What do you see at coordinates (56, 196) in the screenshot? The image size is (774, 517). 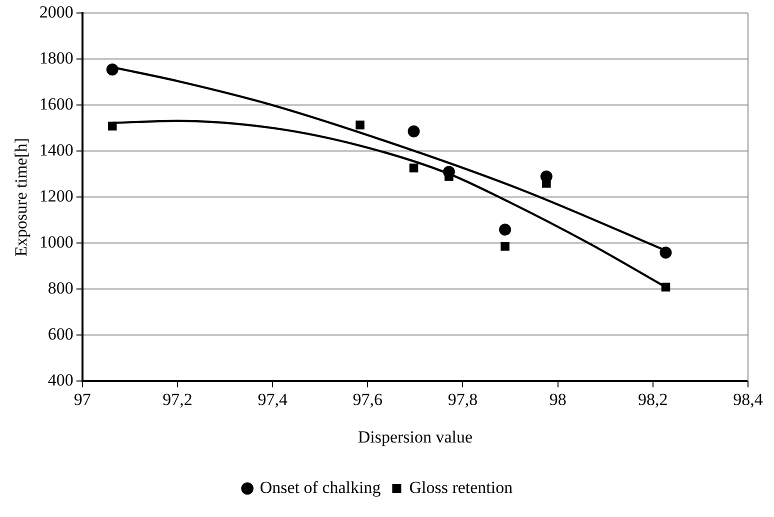 I see `y-tick-label: 1200` at bounding box center [56, 196].